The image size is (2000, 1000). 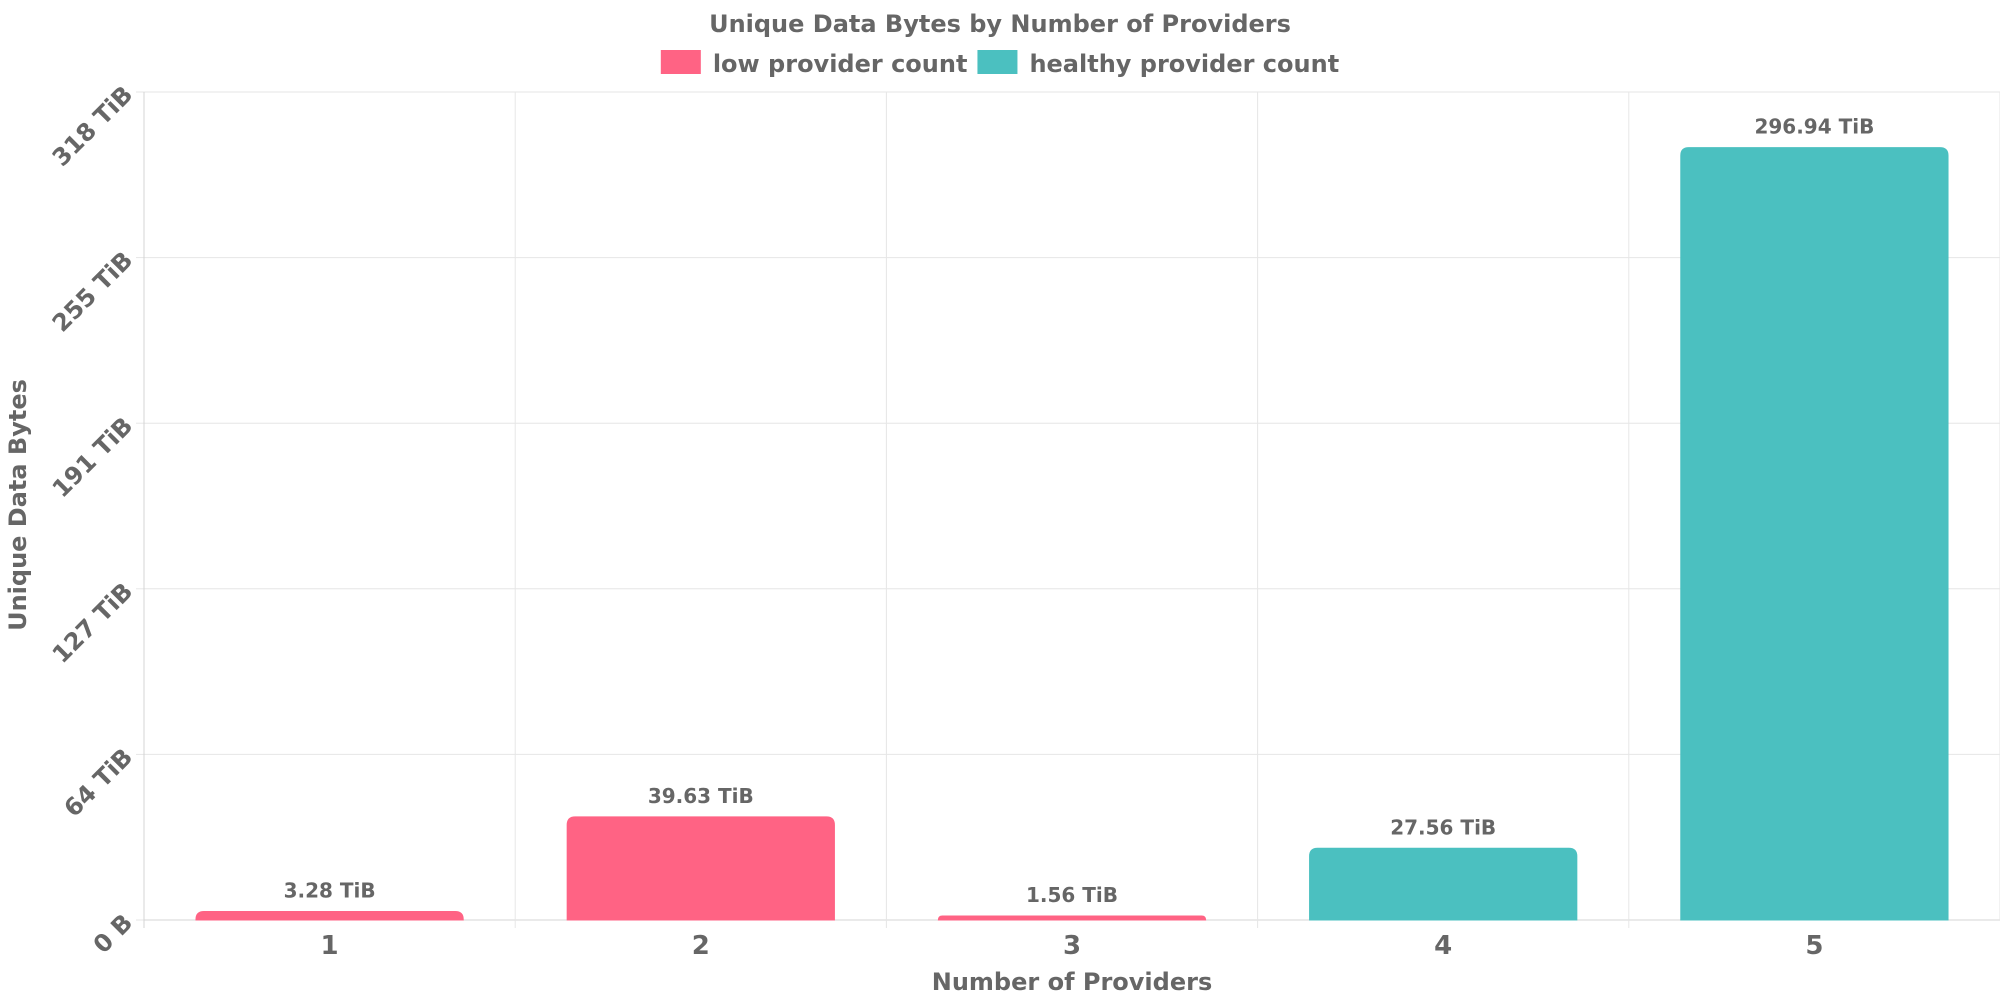 I want to click on x-axis-label: Number of Providers, so click(x=1072, y=982).